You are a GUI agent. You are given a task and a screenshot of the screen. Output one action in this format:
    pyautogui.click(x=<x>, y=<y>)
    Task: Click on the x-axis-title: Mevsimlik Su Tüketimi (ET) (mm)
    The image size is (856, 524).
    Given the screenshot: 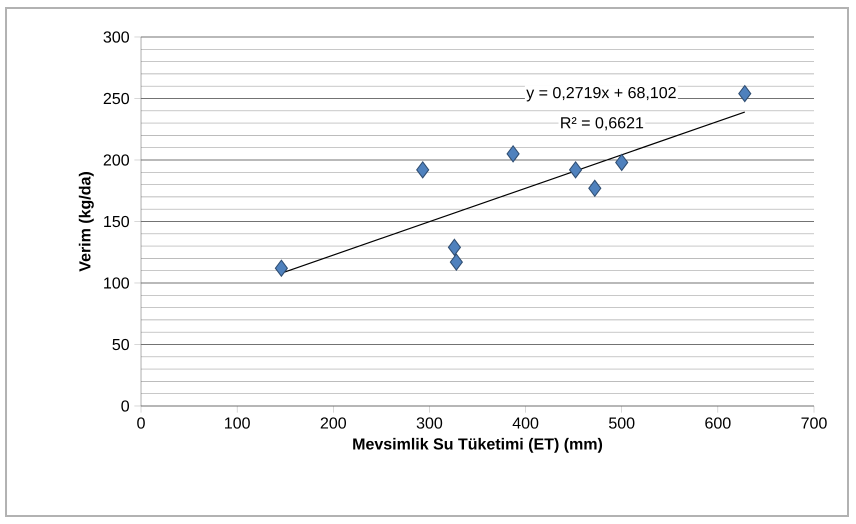 What is the action you would take?
    pyautogui.click(x=477, y=445)
    